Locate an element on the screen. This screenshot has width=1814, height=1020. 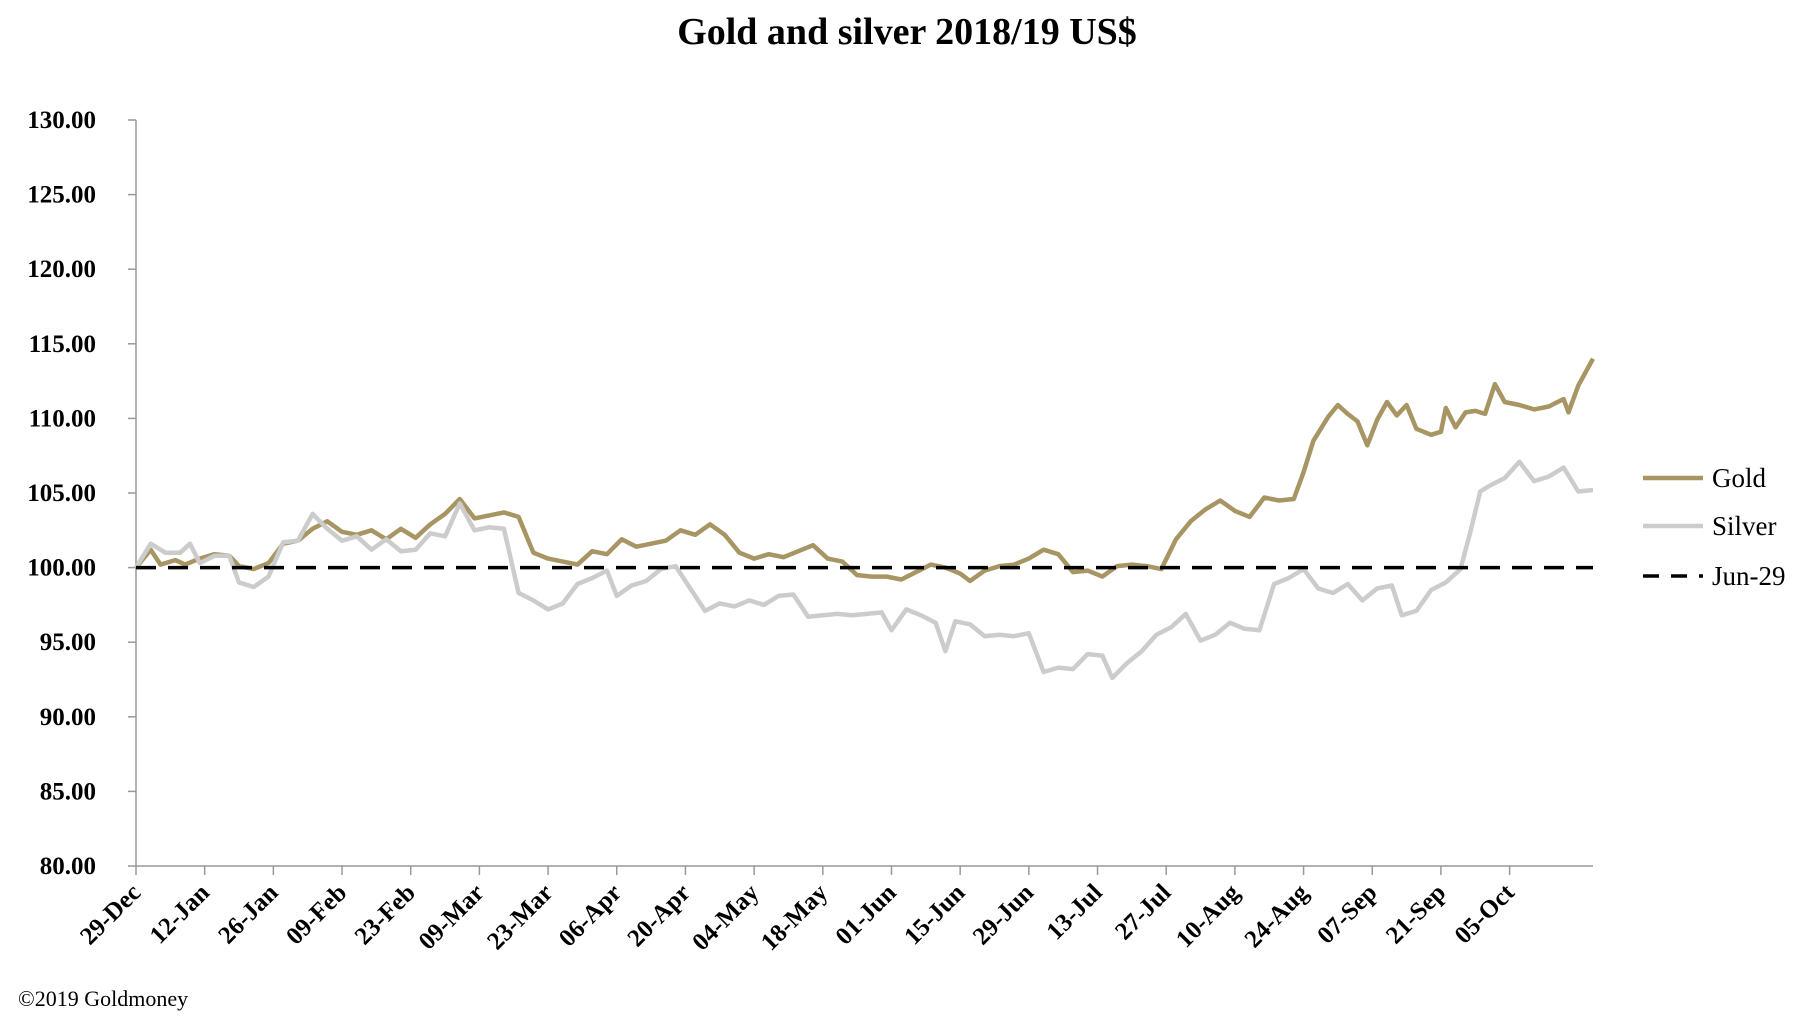
y-tick-label: 130.00 is located at coordinates (61, 120).